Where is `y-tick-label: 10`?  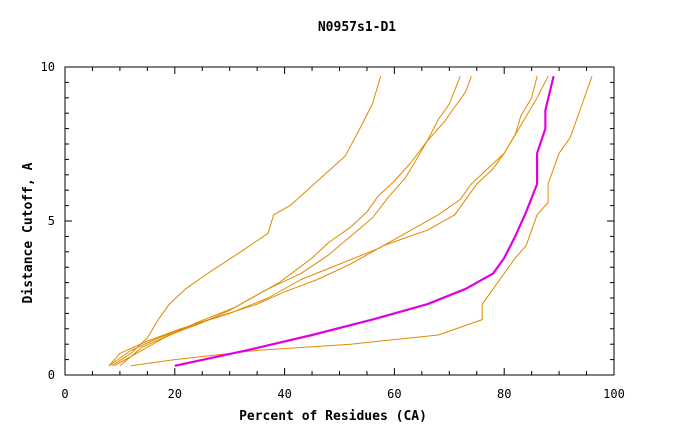
y-tick-label: 10 is located at coordinates (48, 67).